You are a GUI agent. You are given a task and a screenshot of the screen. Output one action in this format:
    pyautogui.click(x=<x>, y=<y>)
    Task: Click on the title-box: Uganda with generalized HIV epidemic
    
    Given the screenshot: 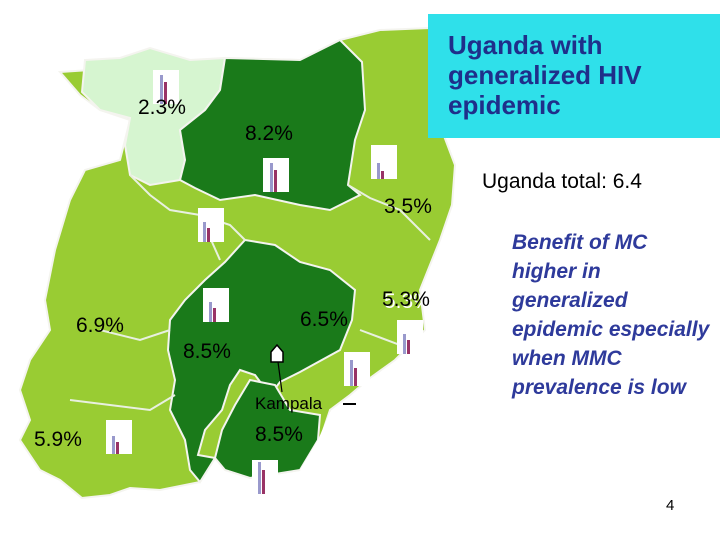 What is the action you would take?
    pyautogui.click(x=574, y=76)
    